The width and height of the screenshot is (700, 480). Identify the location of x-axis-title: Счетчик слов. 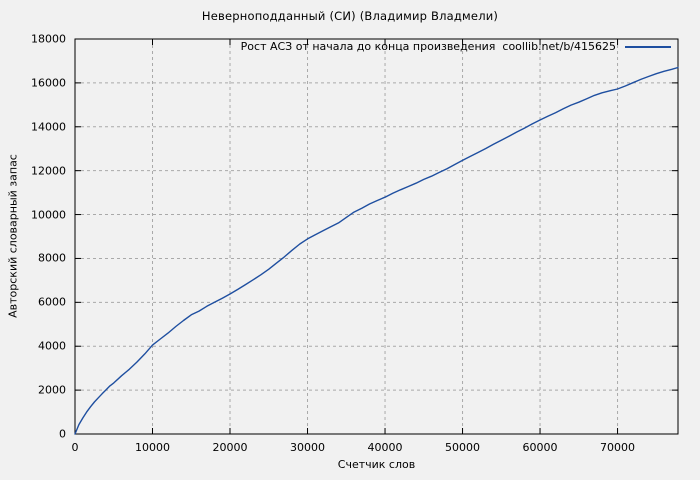
(376, 464).